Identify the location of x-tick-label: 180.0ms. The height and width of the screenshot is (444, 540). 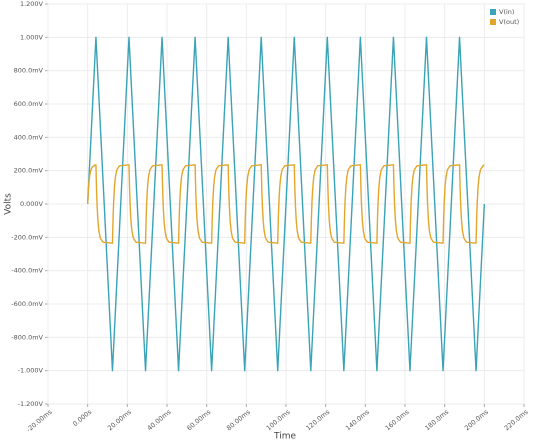
(436, 420).